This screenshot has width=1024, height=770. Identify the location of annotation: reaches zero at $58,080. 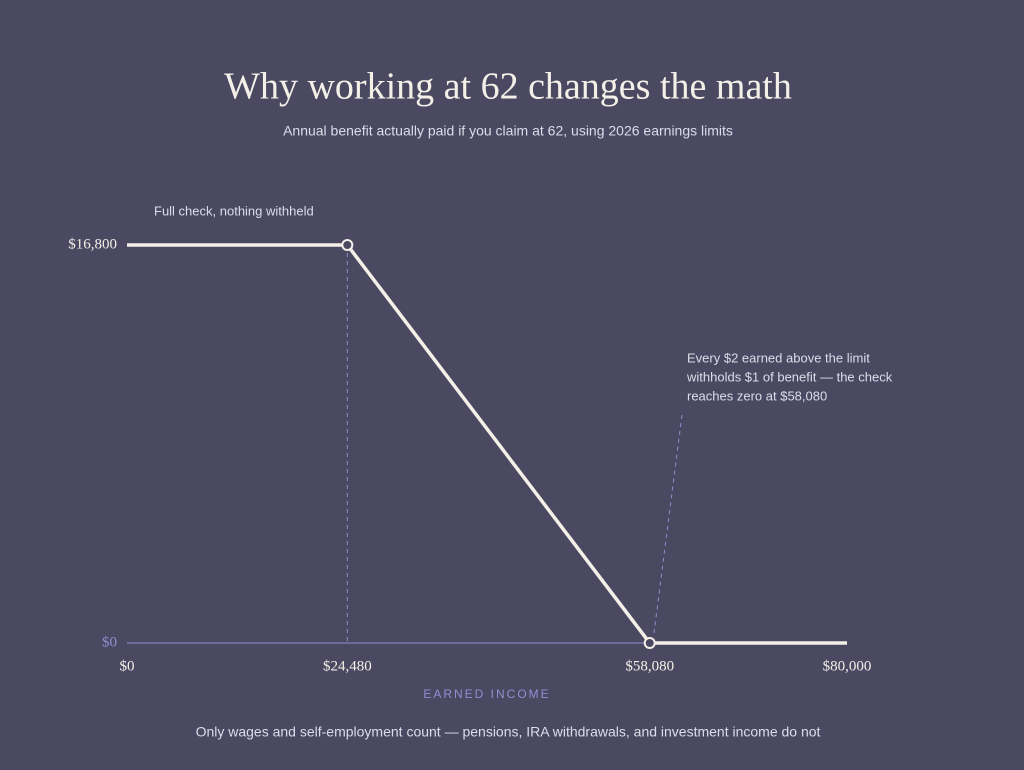
(757, 395).